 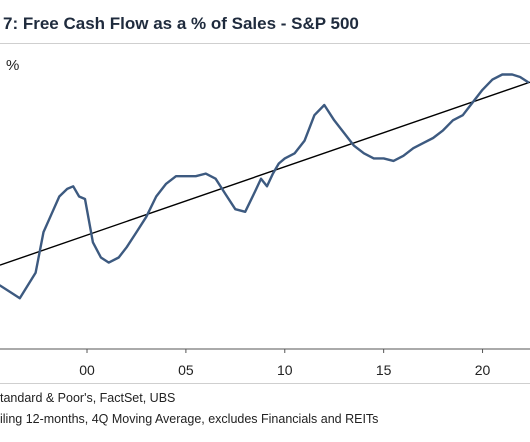 What do you see at coordinates (87, 370) in the screenshot?
I see `x-tick-label: 00` at bounding box center [87, 370].